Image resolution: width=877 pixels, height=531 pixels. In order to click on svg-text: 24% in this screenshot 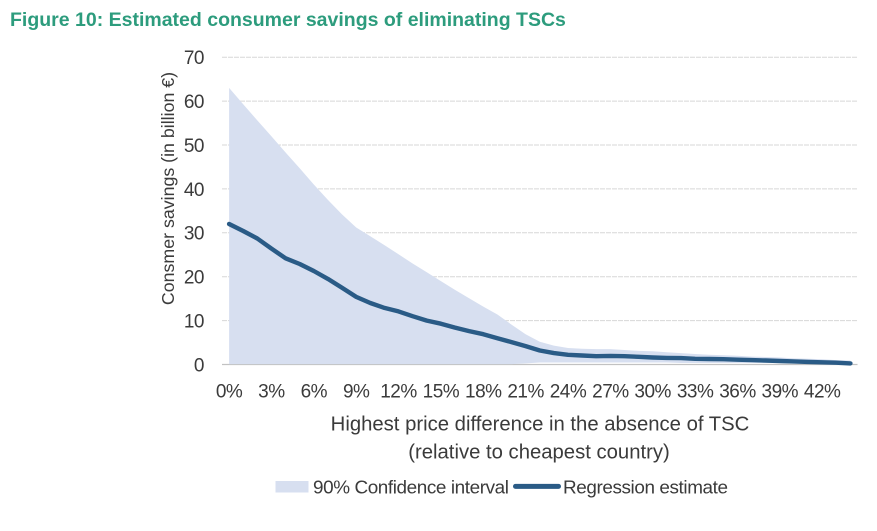, I will do `click(568, 392)`.